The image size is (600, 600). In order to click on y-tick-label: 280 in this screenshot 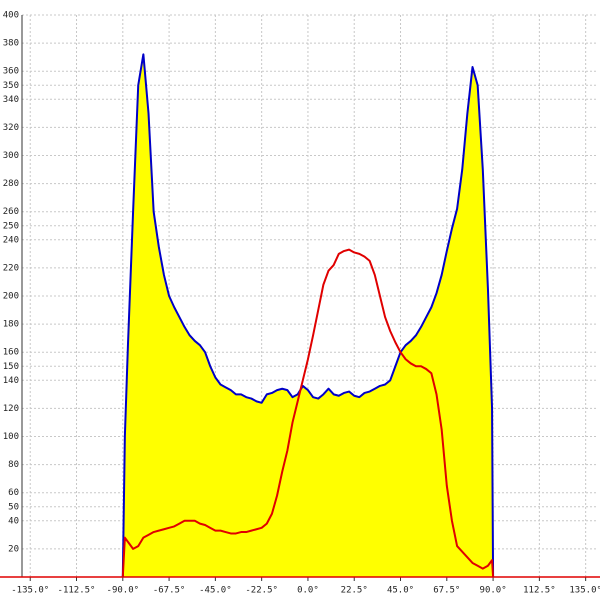, I will do `click(11, 184)`.